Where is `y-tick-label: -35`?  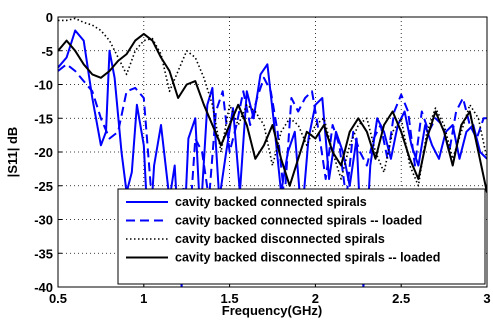
y-tick-label: -35 is located at coordinates (43, 253).